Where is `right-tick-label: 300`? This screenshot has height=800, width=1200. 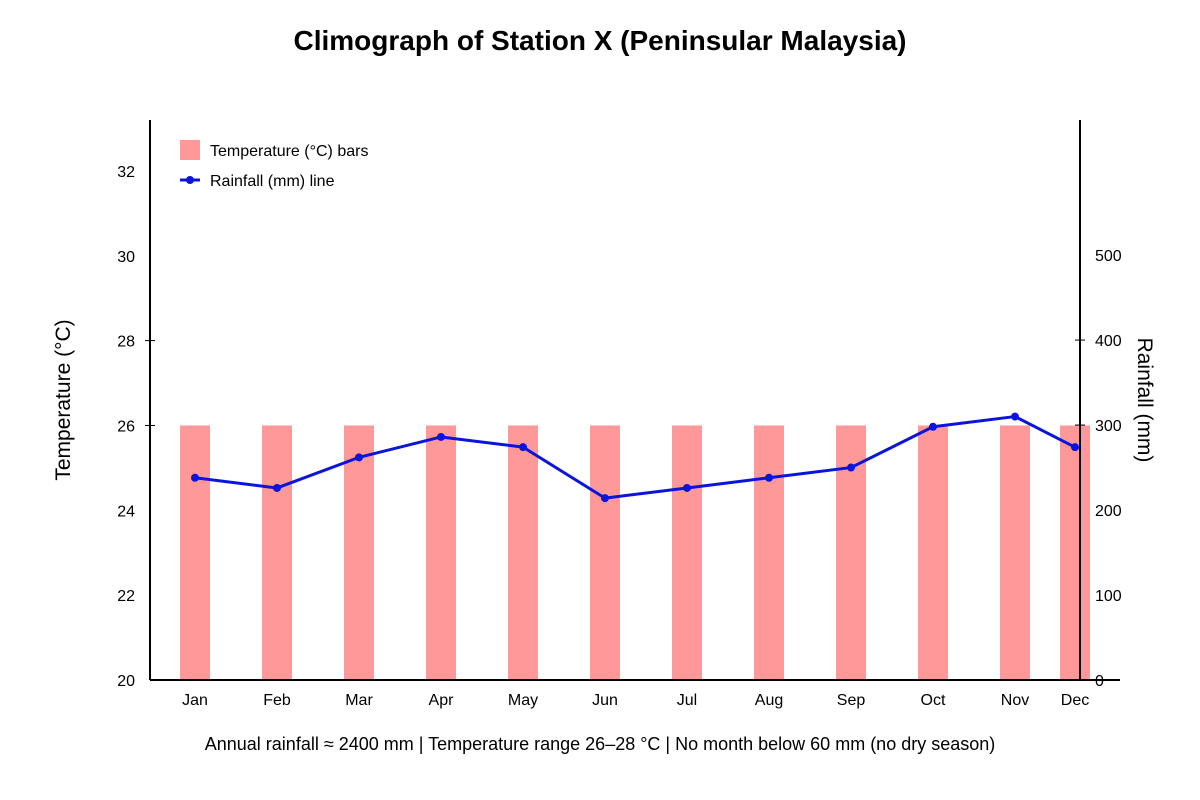 right-tick-label: 300 is located at coordinates (1108, 426).